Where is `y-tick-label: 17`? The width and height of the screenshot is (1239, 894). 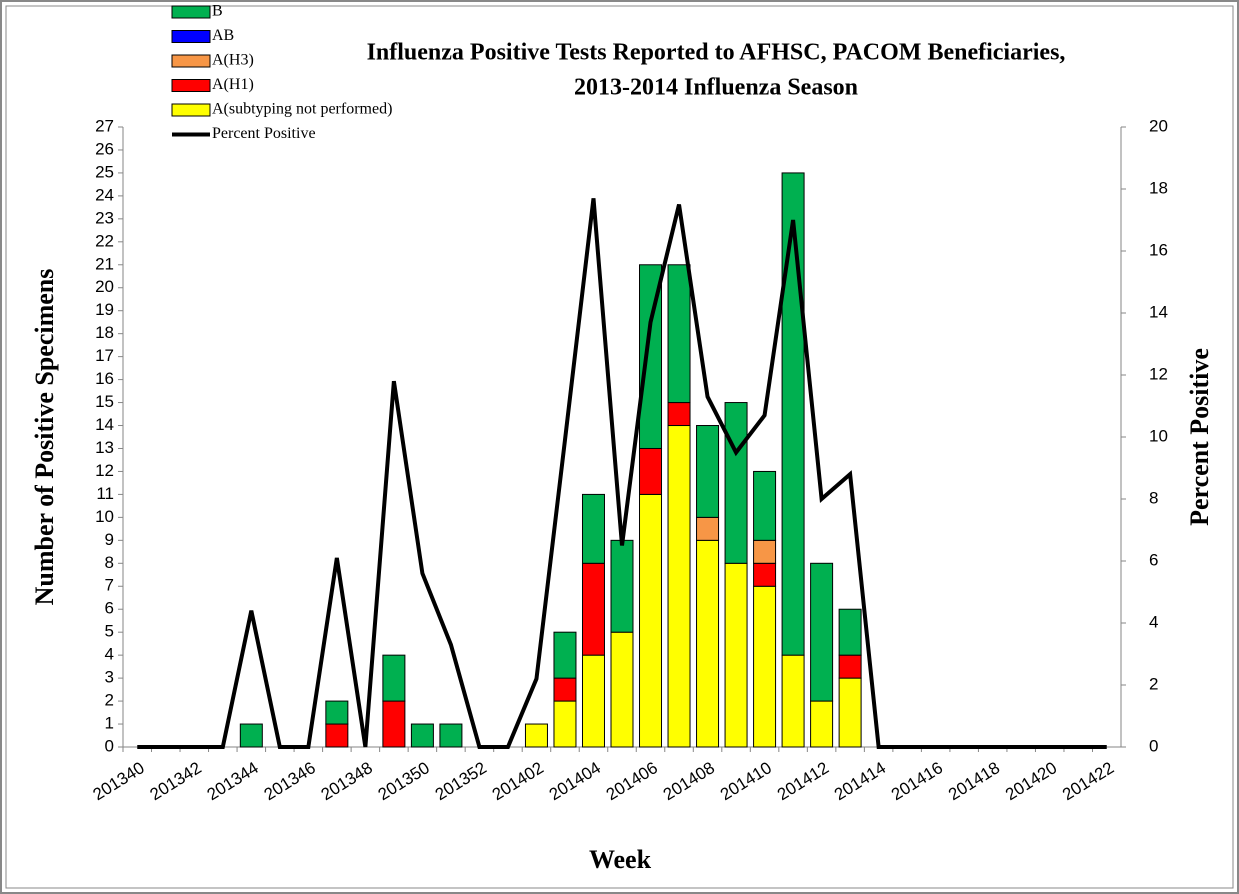
y-tick-label: 17 is located at coordinates (104, 355).